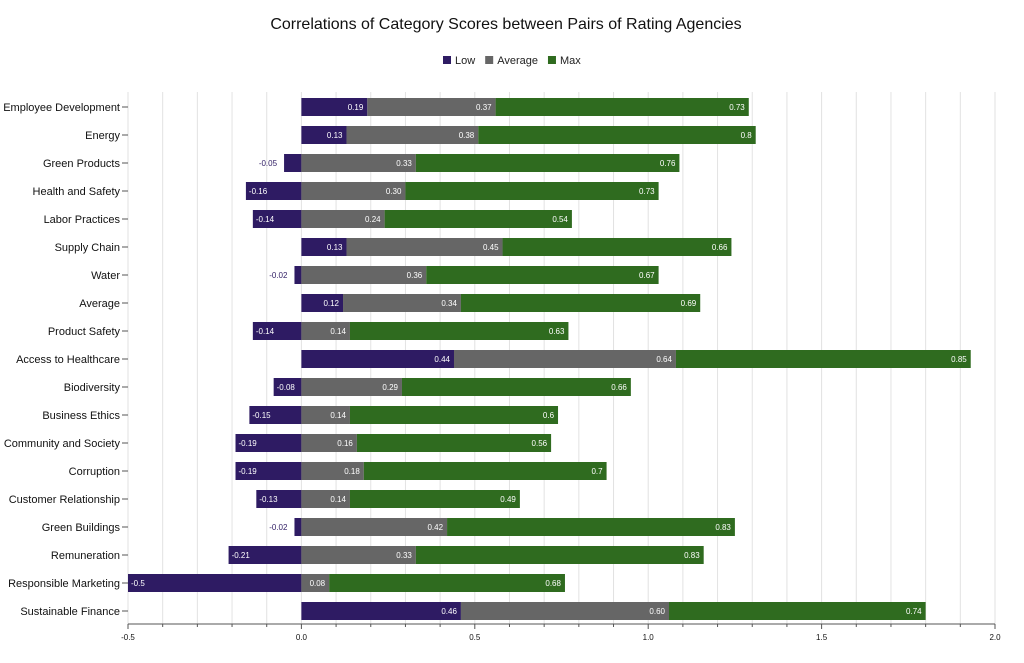 This screenshot has width=1024, height=663. Describe the element at coordinates (352, 471) in the screenshot. I see `data-label-average: 0.18` at that location.